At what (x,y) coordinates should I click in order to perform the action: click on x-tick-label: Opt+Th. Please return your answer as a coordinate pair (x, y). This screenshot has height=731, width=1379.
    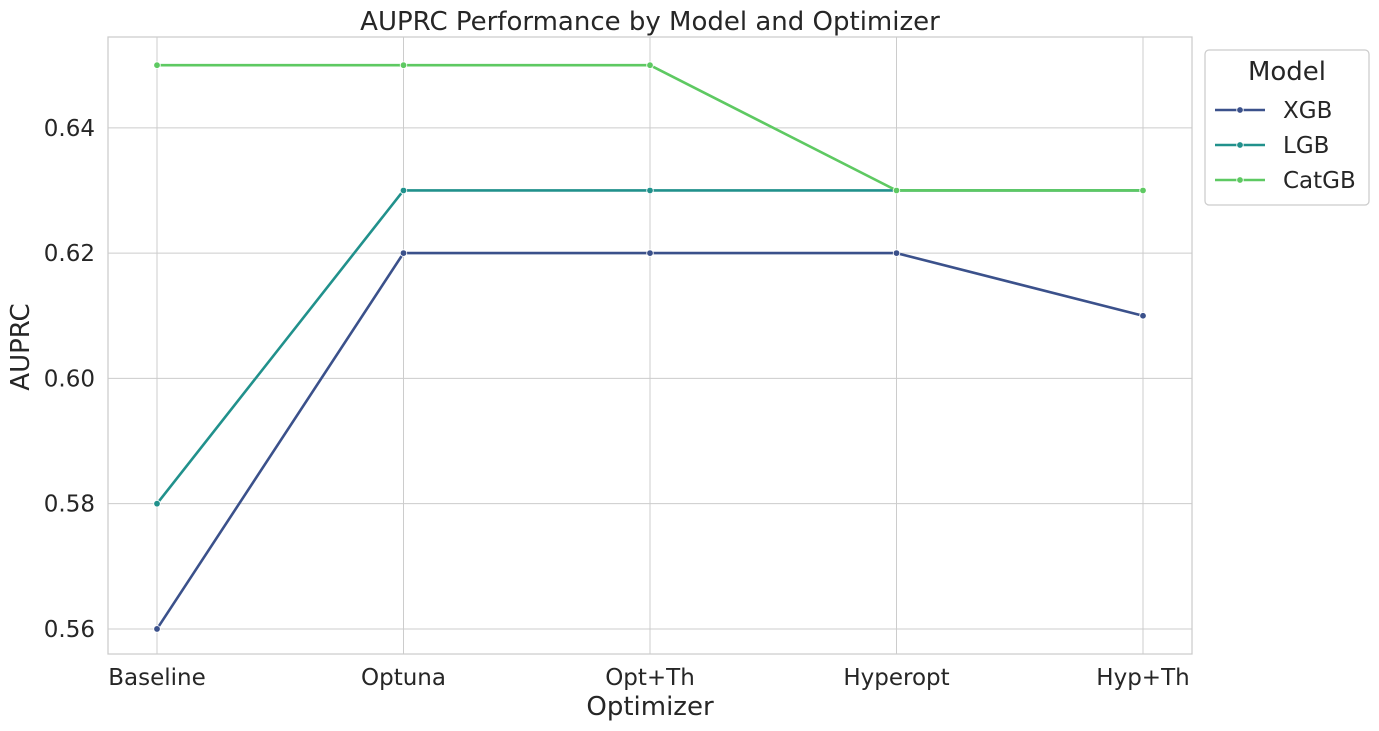
    Looking at the image, I should click on (650, 678).